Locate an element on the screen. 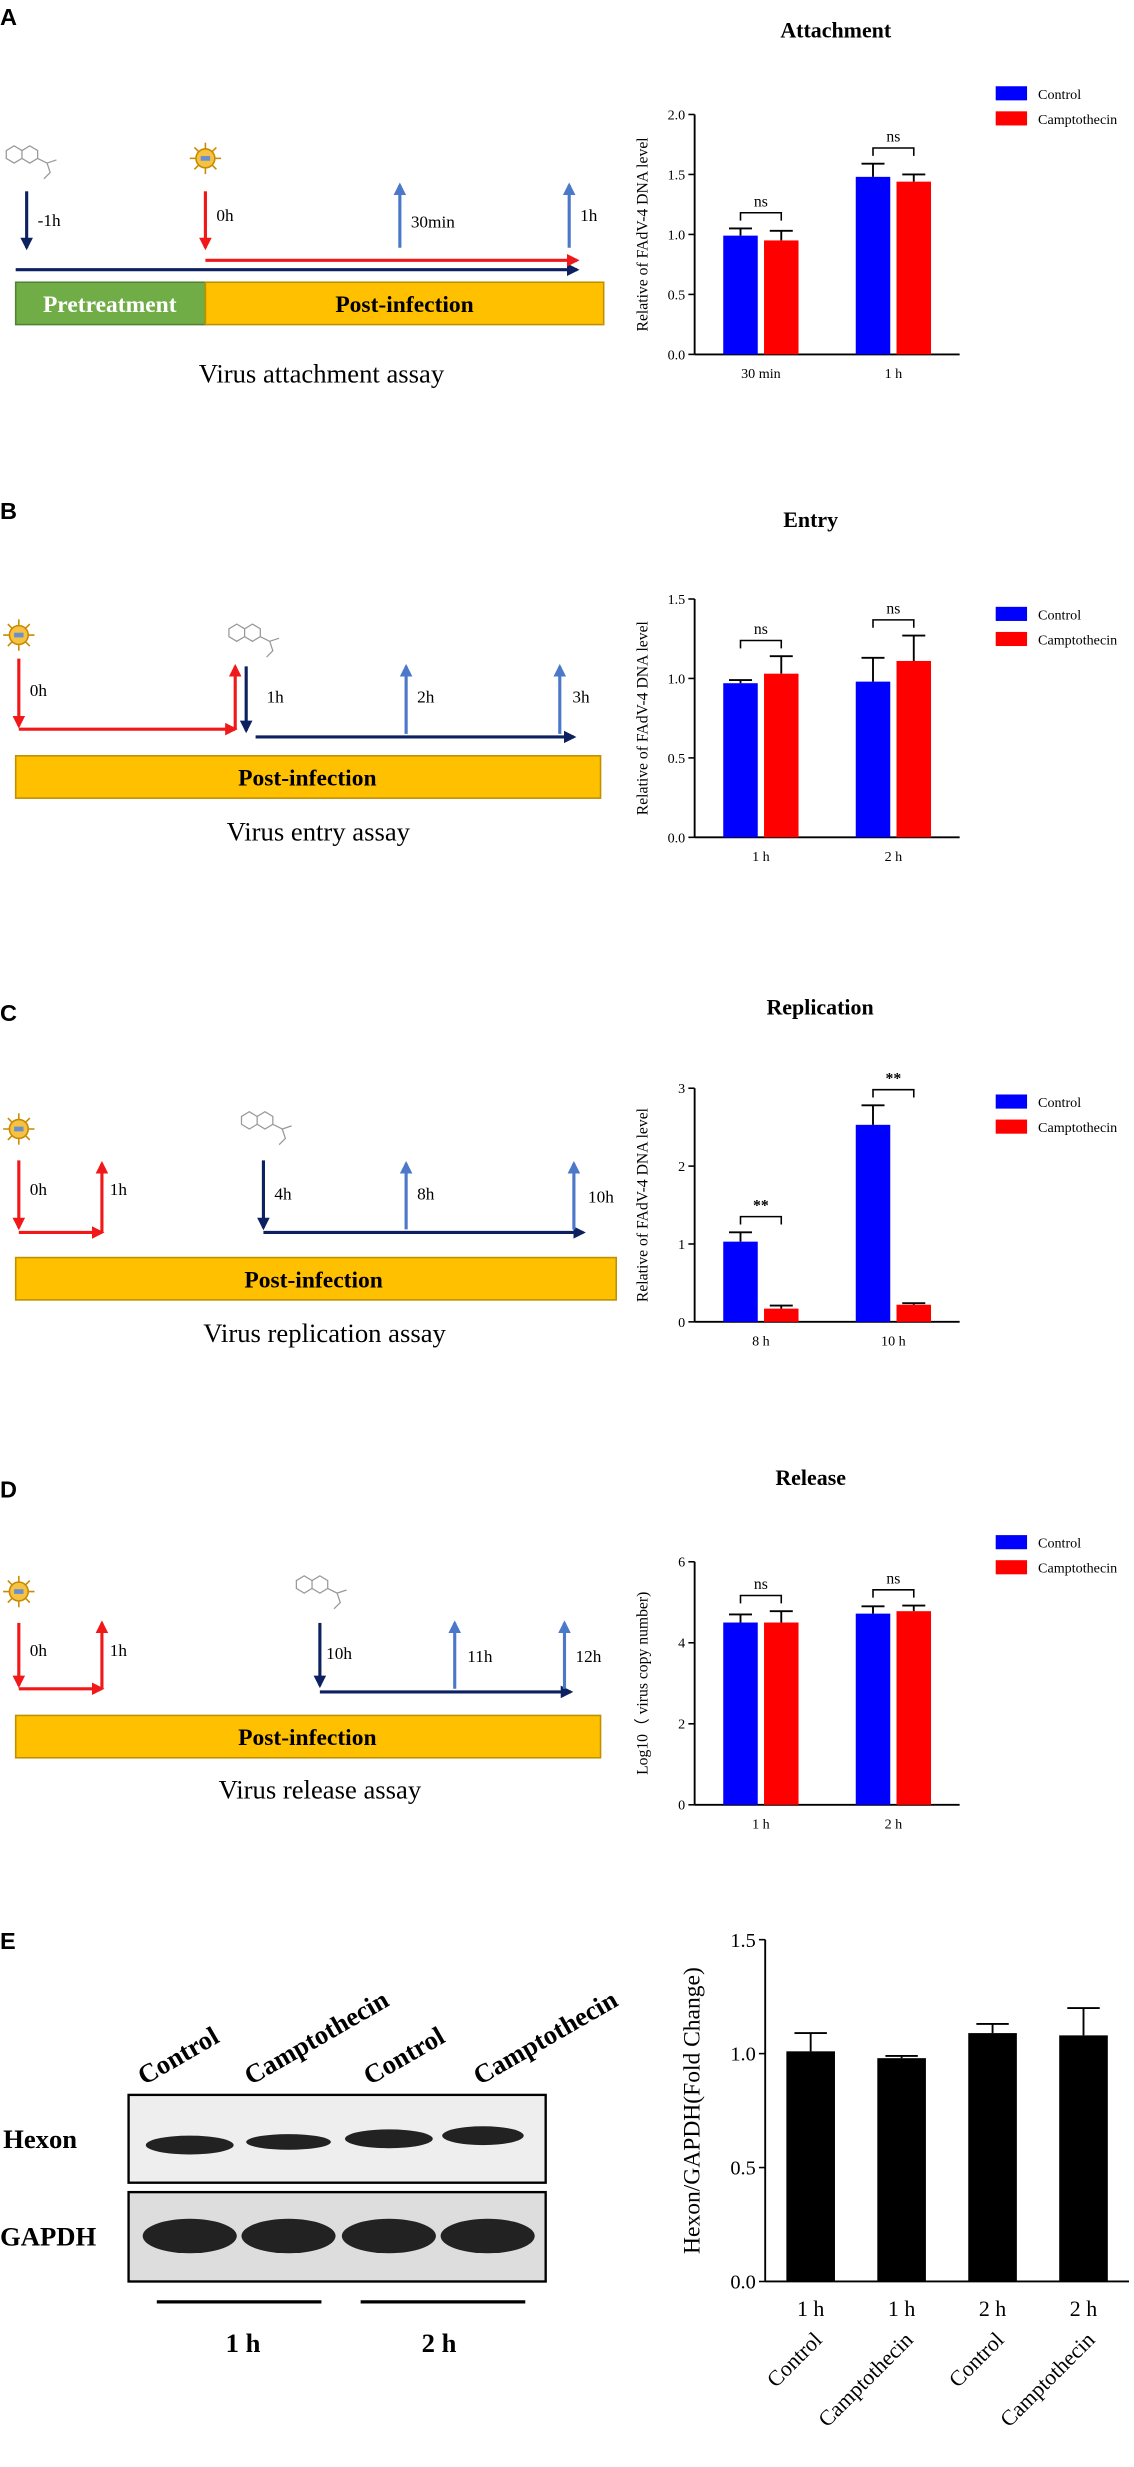 Image resolution: width=1134 pixels, height=2467 pixels. time-label: 0h is located at coordinates (39, 690).